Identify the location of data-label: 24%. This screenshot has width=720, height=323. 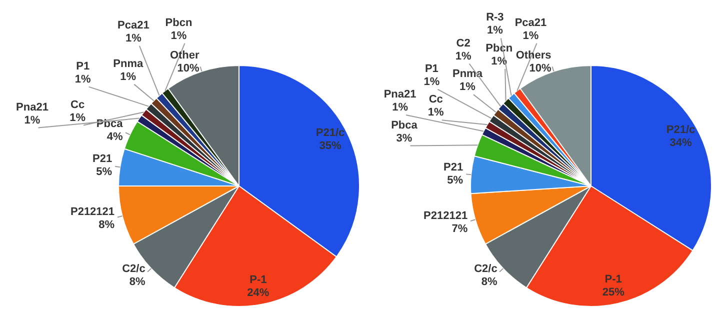
(258, 293).